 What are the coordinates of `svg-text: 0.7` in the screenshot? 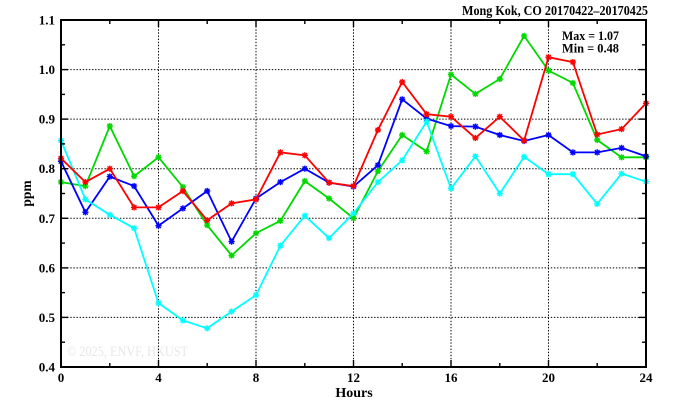 It's located at (47, 218).